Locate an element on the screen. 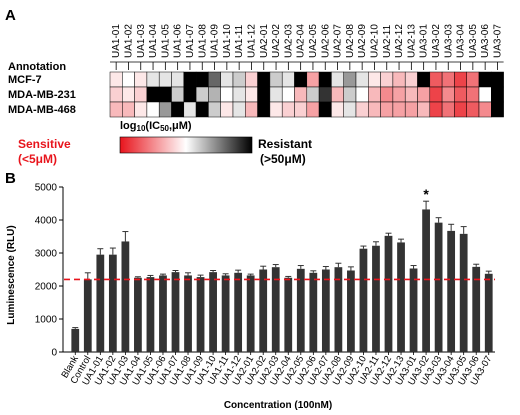 The width and height of the screenshot is (520, 415). y-tick-label: 2000 is located at coordinates (46, 287).